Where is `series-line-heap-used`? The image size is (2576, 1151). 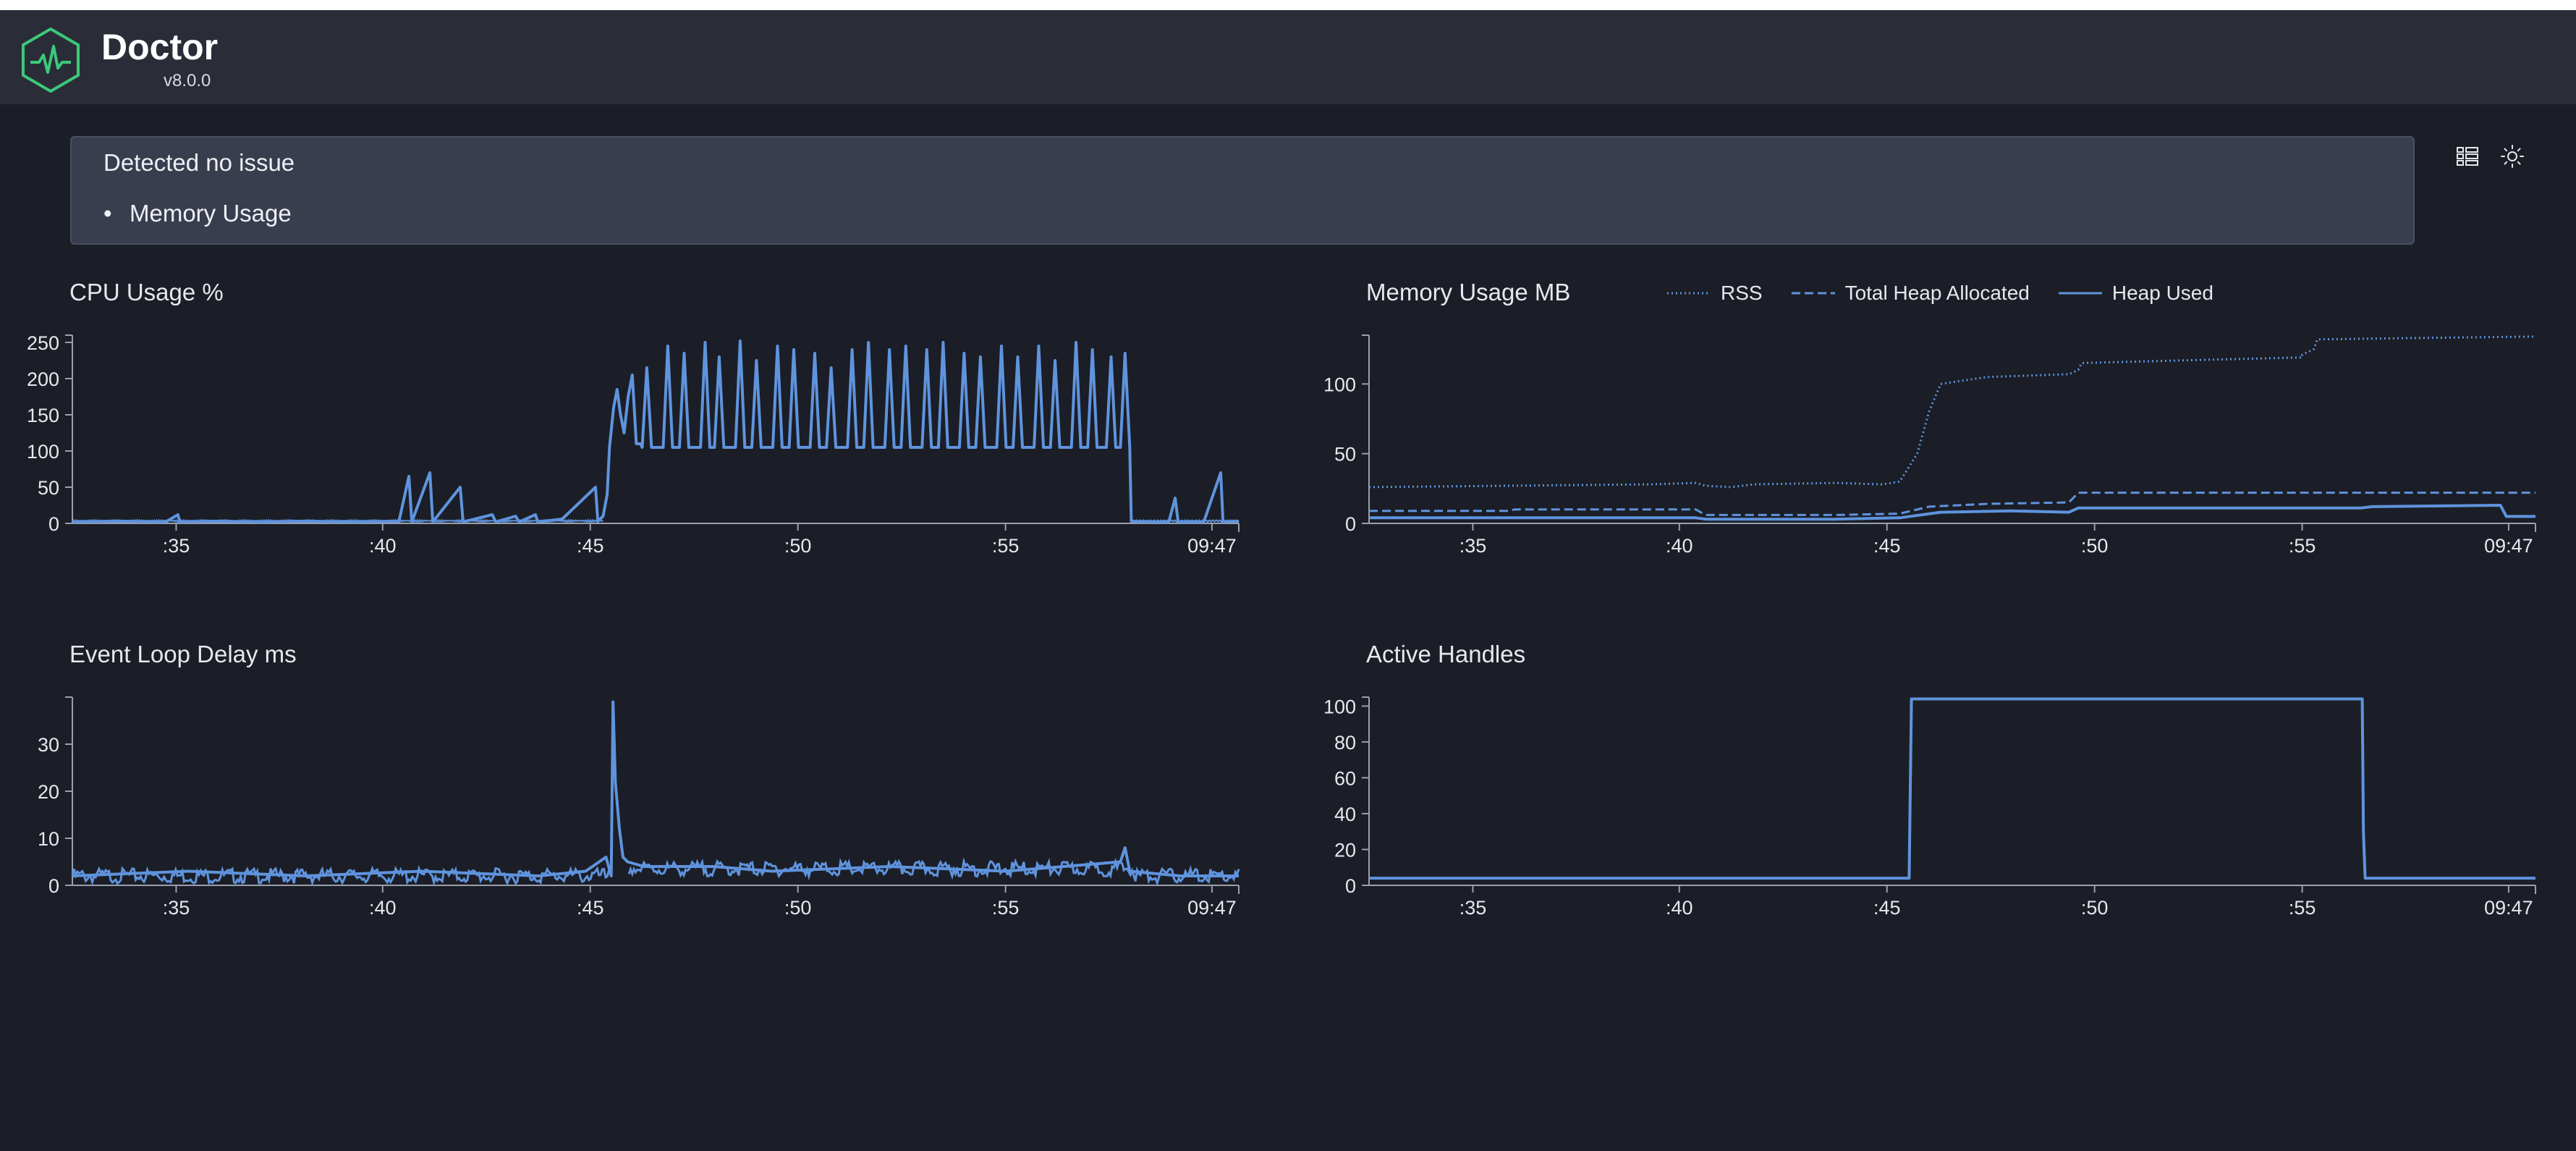 series-line-heap-used is located at coordinates (1952, 512).